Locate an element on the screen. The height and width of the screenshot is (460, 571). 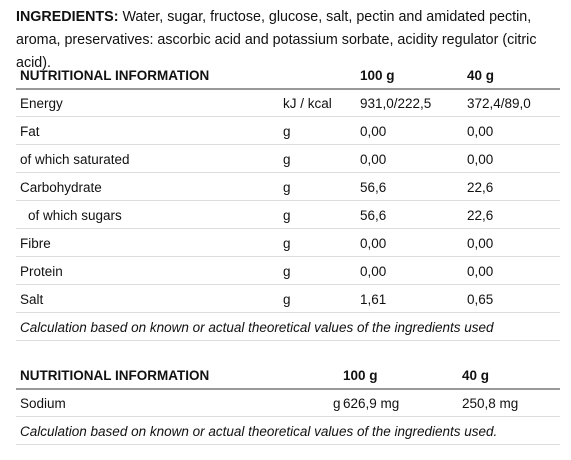
row-label: Fat is located at coordinates (30, 131).